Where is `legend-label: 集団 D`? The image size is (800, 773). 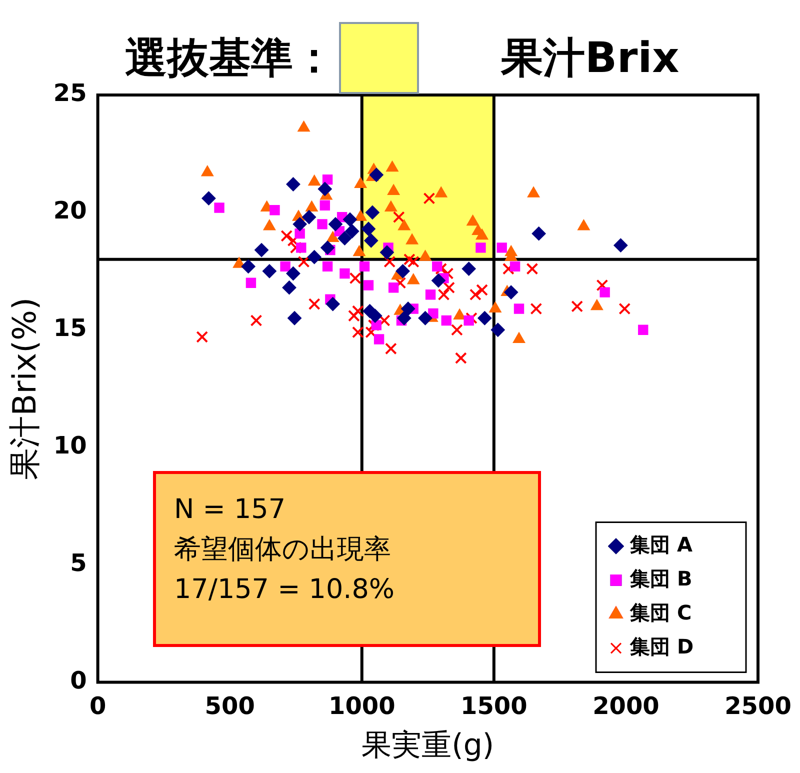
legend-label: 集団 D is located at coordinates (661, 646).